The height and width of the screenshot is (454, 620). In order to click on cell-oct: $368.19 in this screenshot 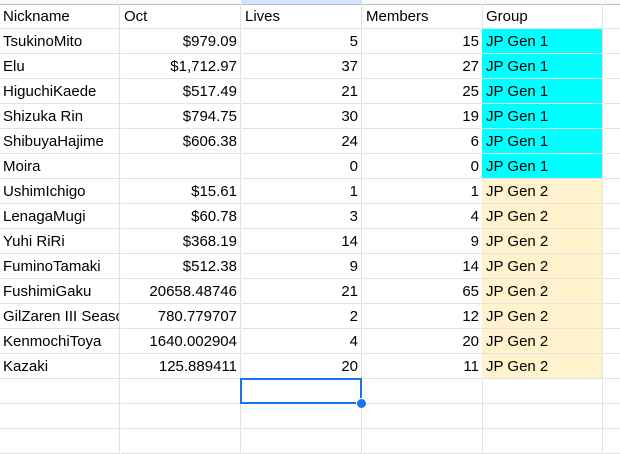, I will do `click(181, 241)`.